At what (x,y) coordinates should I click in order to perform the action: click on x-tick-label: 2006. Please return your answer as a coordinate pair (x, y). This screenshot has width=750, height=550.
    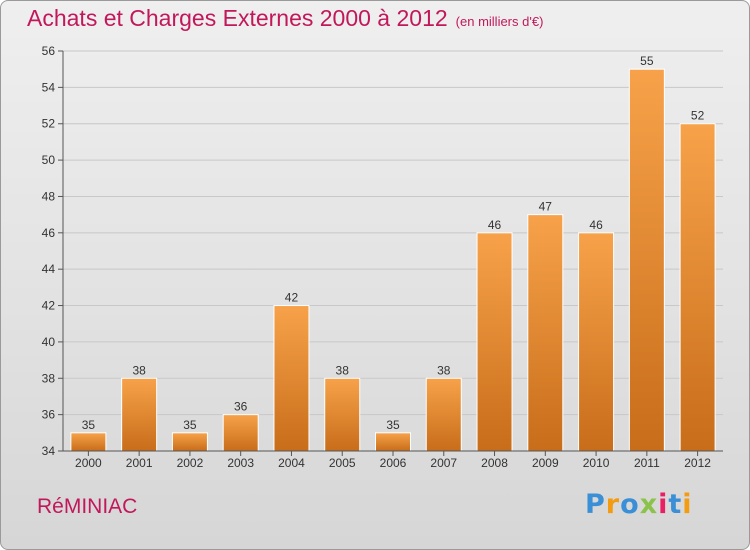
    Looking at the image, I should click on (393, 463).